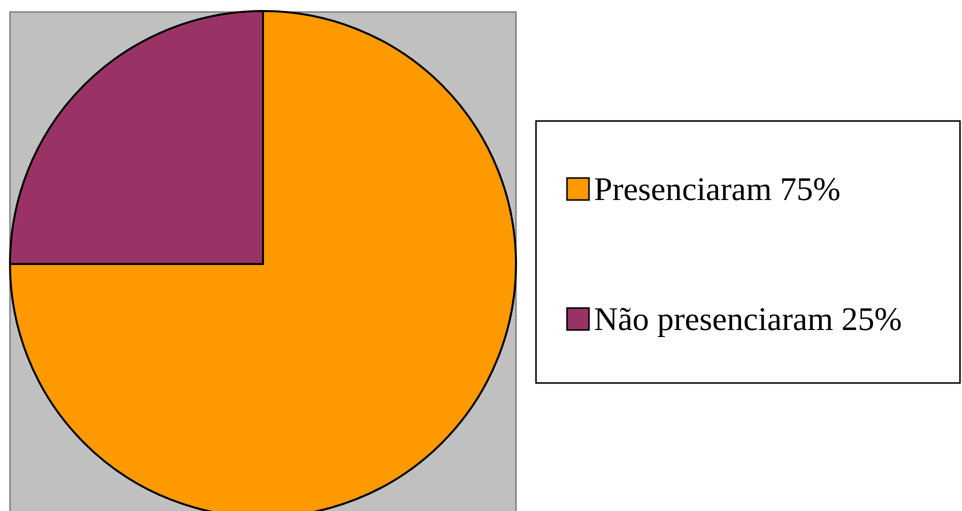 The height and width of the screenshot is (511, 962). I want to click on legend-label: Presenciaram 75%, so click(717, 190).